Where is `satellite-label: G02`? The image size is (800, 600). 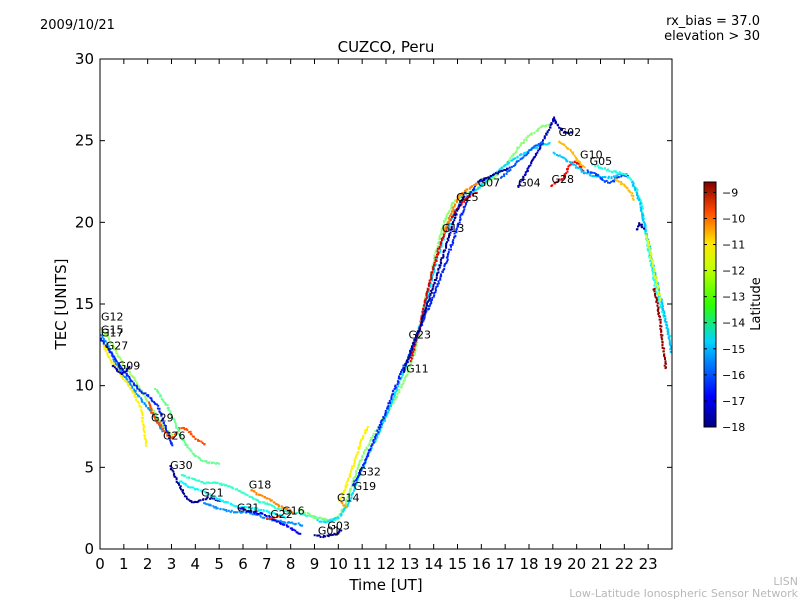 satellite-label: G02 is located at coordinates (570, 132).